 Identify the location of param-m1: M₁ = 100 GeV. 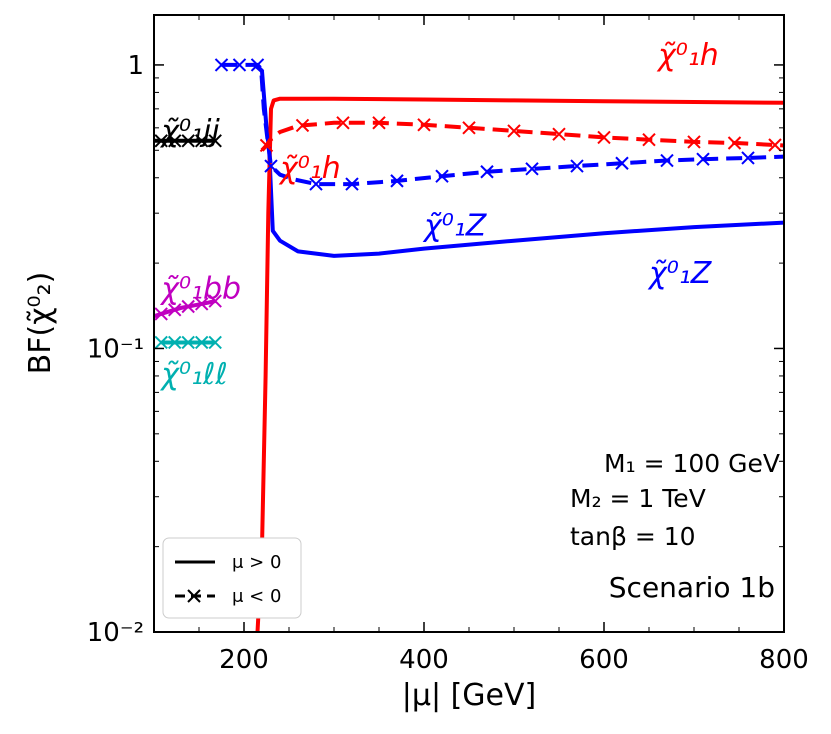
(692, 463).